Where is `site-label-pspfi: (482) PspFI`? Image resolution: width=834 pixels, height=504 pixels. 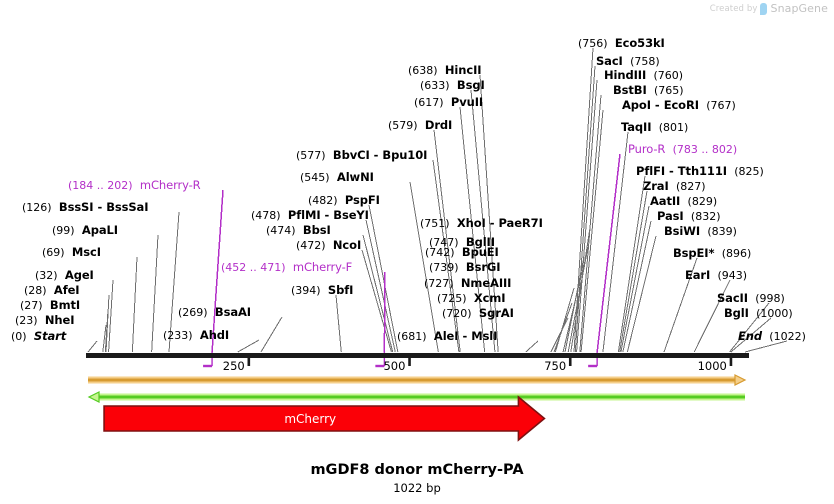 site-label-pspfi: (482) PspFI is located at coordinates (344, 201).